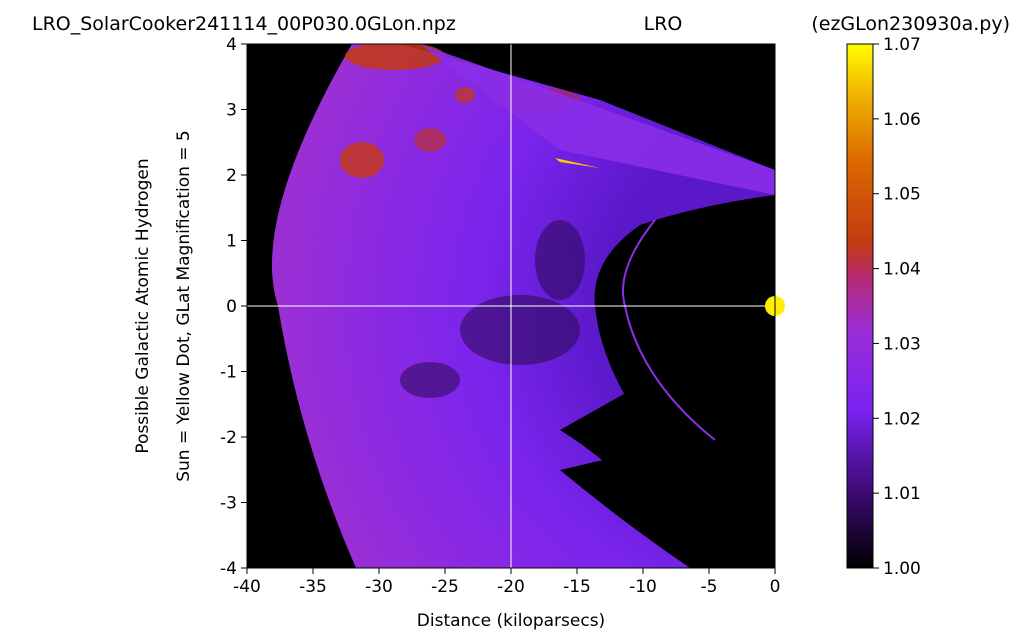  What do you see at coordinates (445, 587) in the screenshot?
I see `x-tick-label: -25` at bounding box center [445, 587].